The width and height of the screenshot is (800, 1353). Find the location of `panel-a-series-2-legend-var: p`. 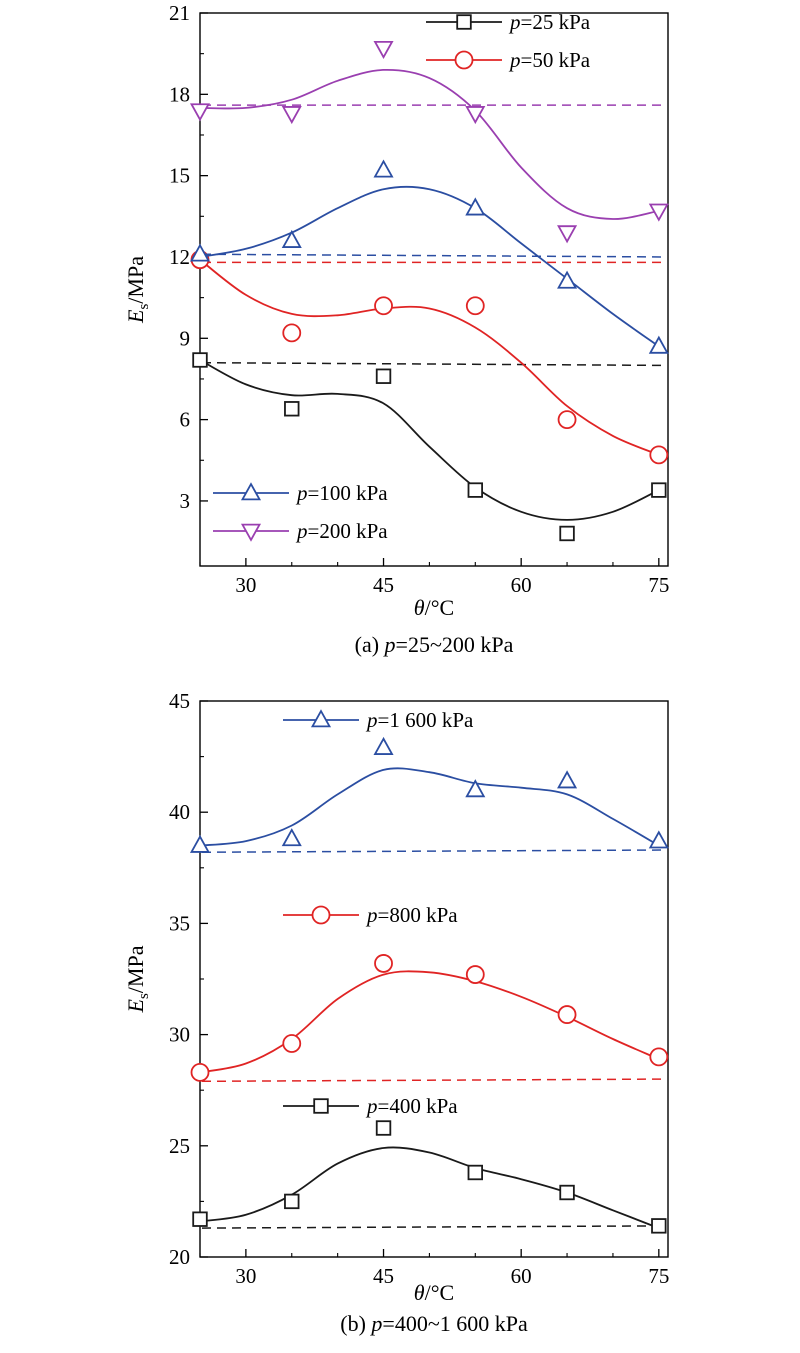

panel-a-series-2-legend-var: p is located at coordinates (514, 60).